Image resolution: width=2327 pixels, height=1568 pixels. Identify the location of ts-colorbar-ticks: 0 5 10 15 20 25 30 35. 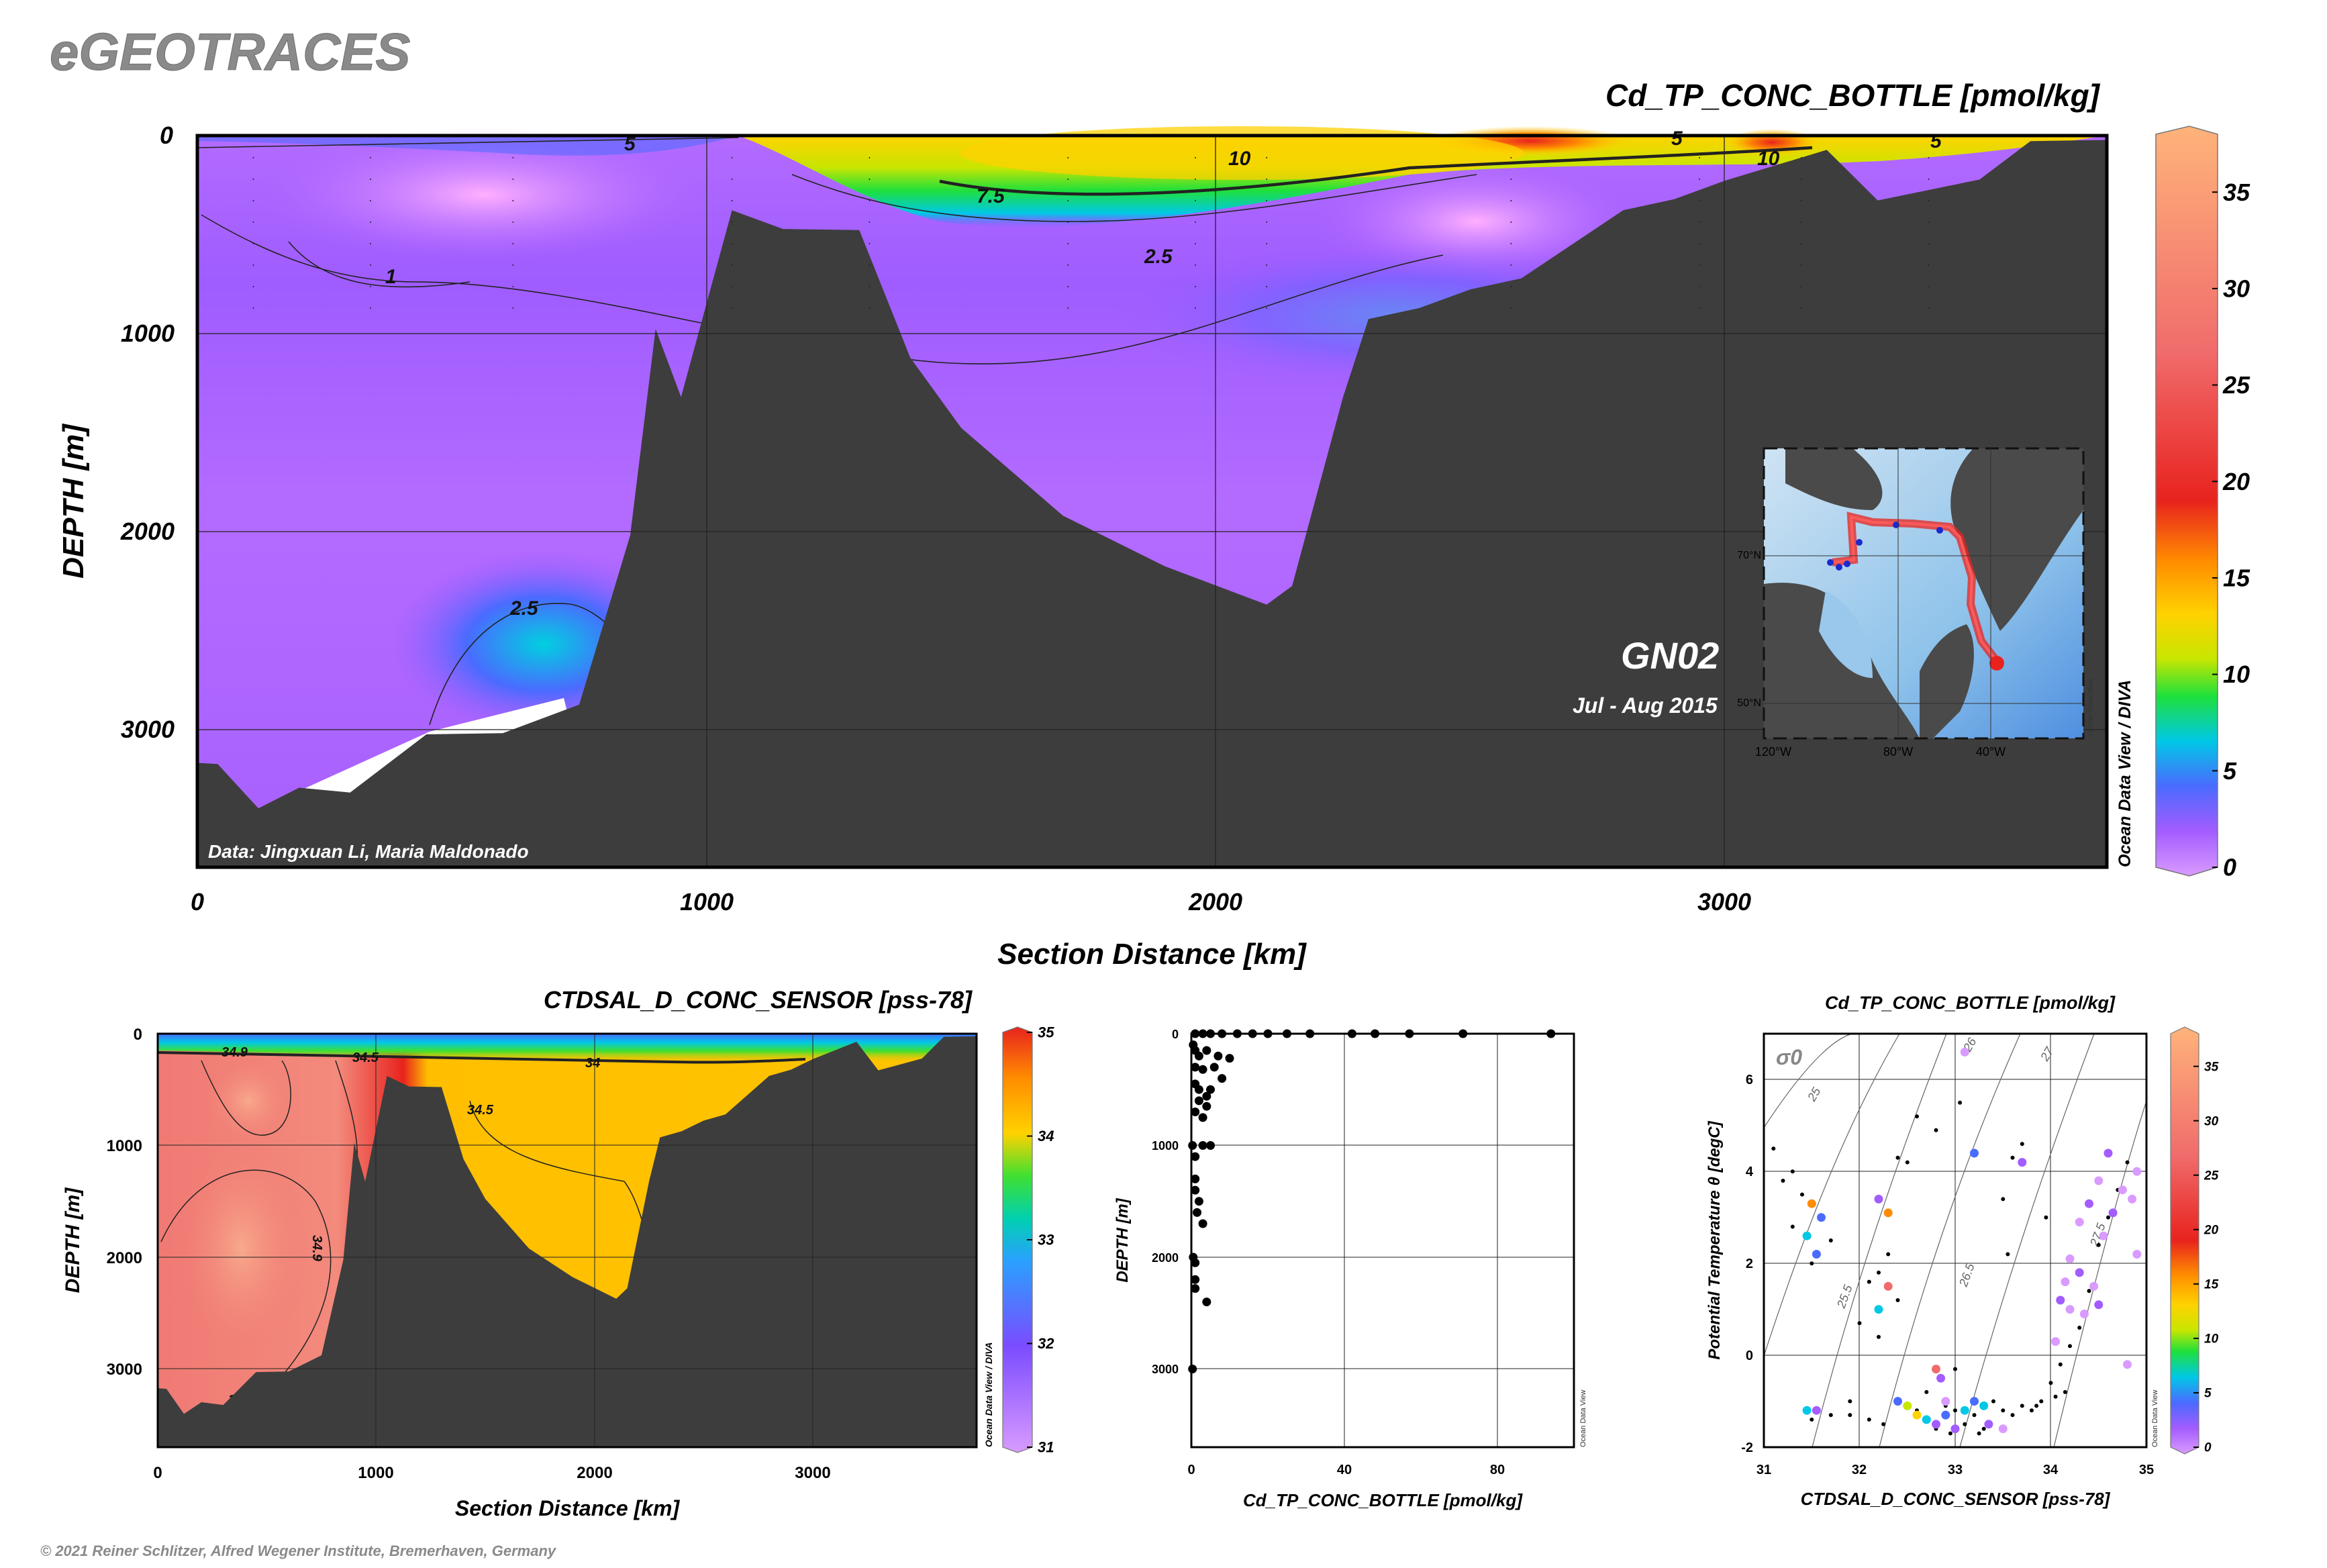
(2206, 1257).